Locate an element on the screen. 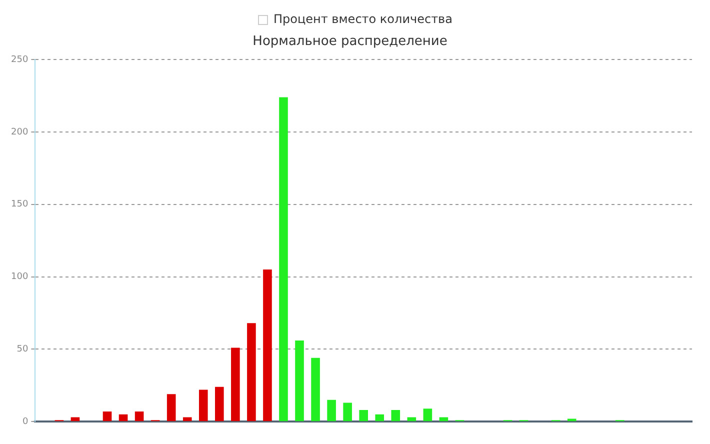 Image resolution: width=710 pixels, height=444 pixels. chart-title: Нормальное распределение is located at coordinates (350, 42).